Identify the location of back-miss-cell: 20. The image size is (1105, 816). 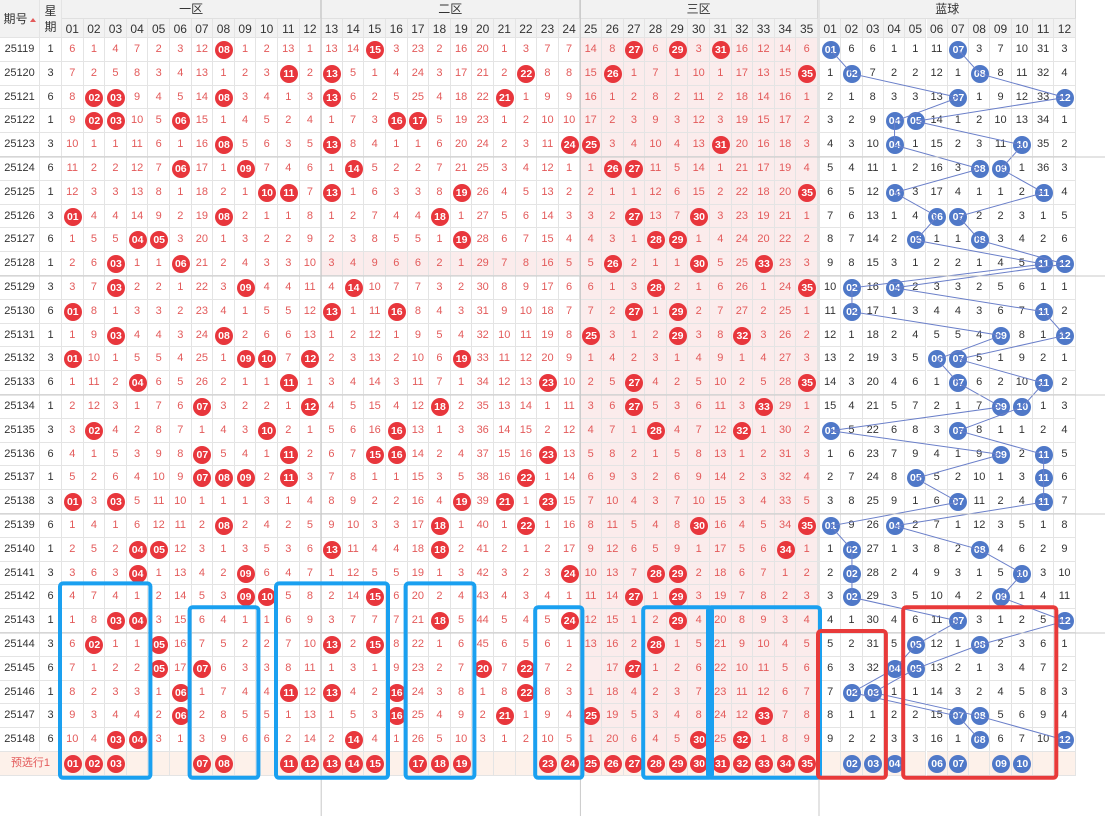
(873, 383).